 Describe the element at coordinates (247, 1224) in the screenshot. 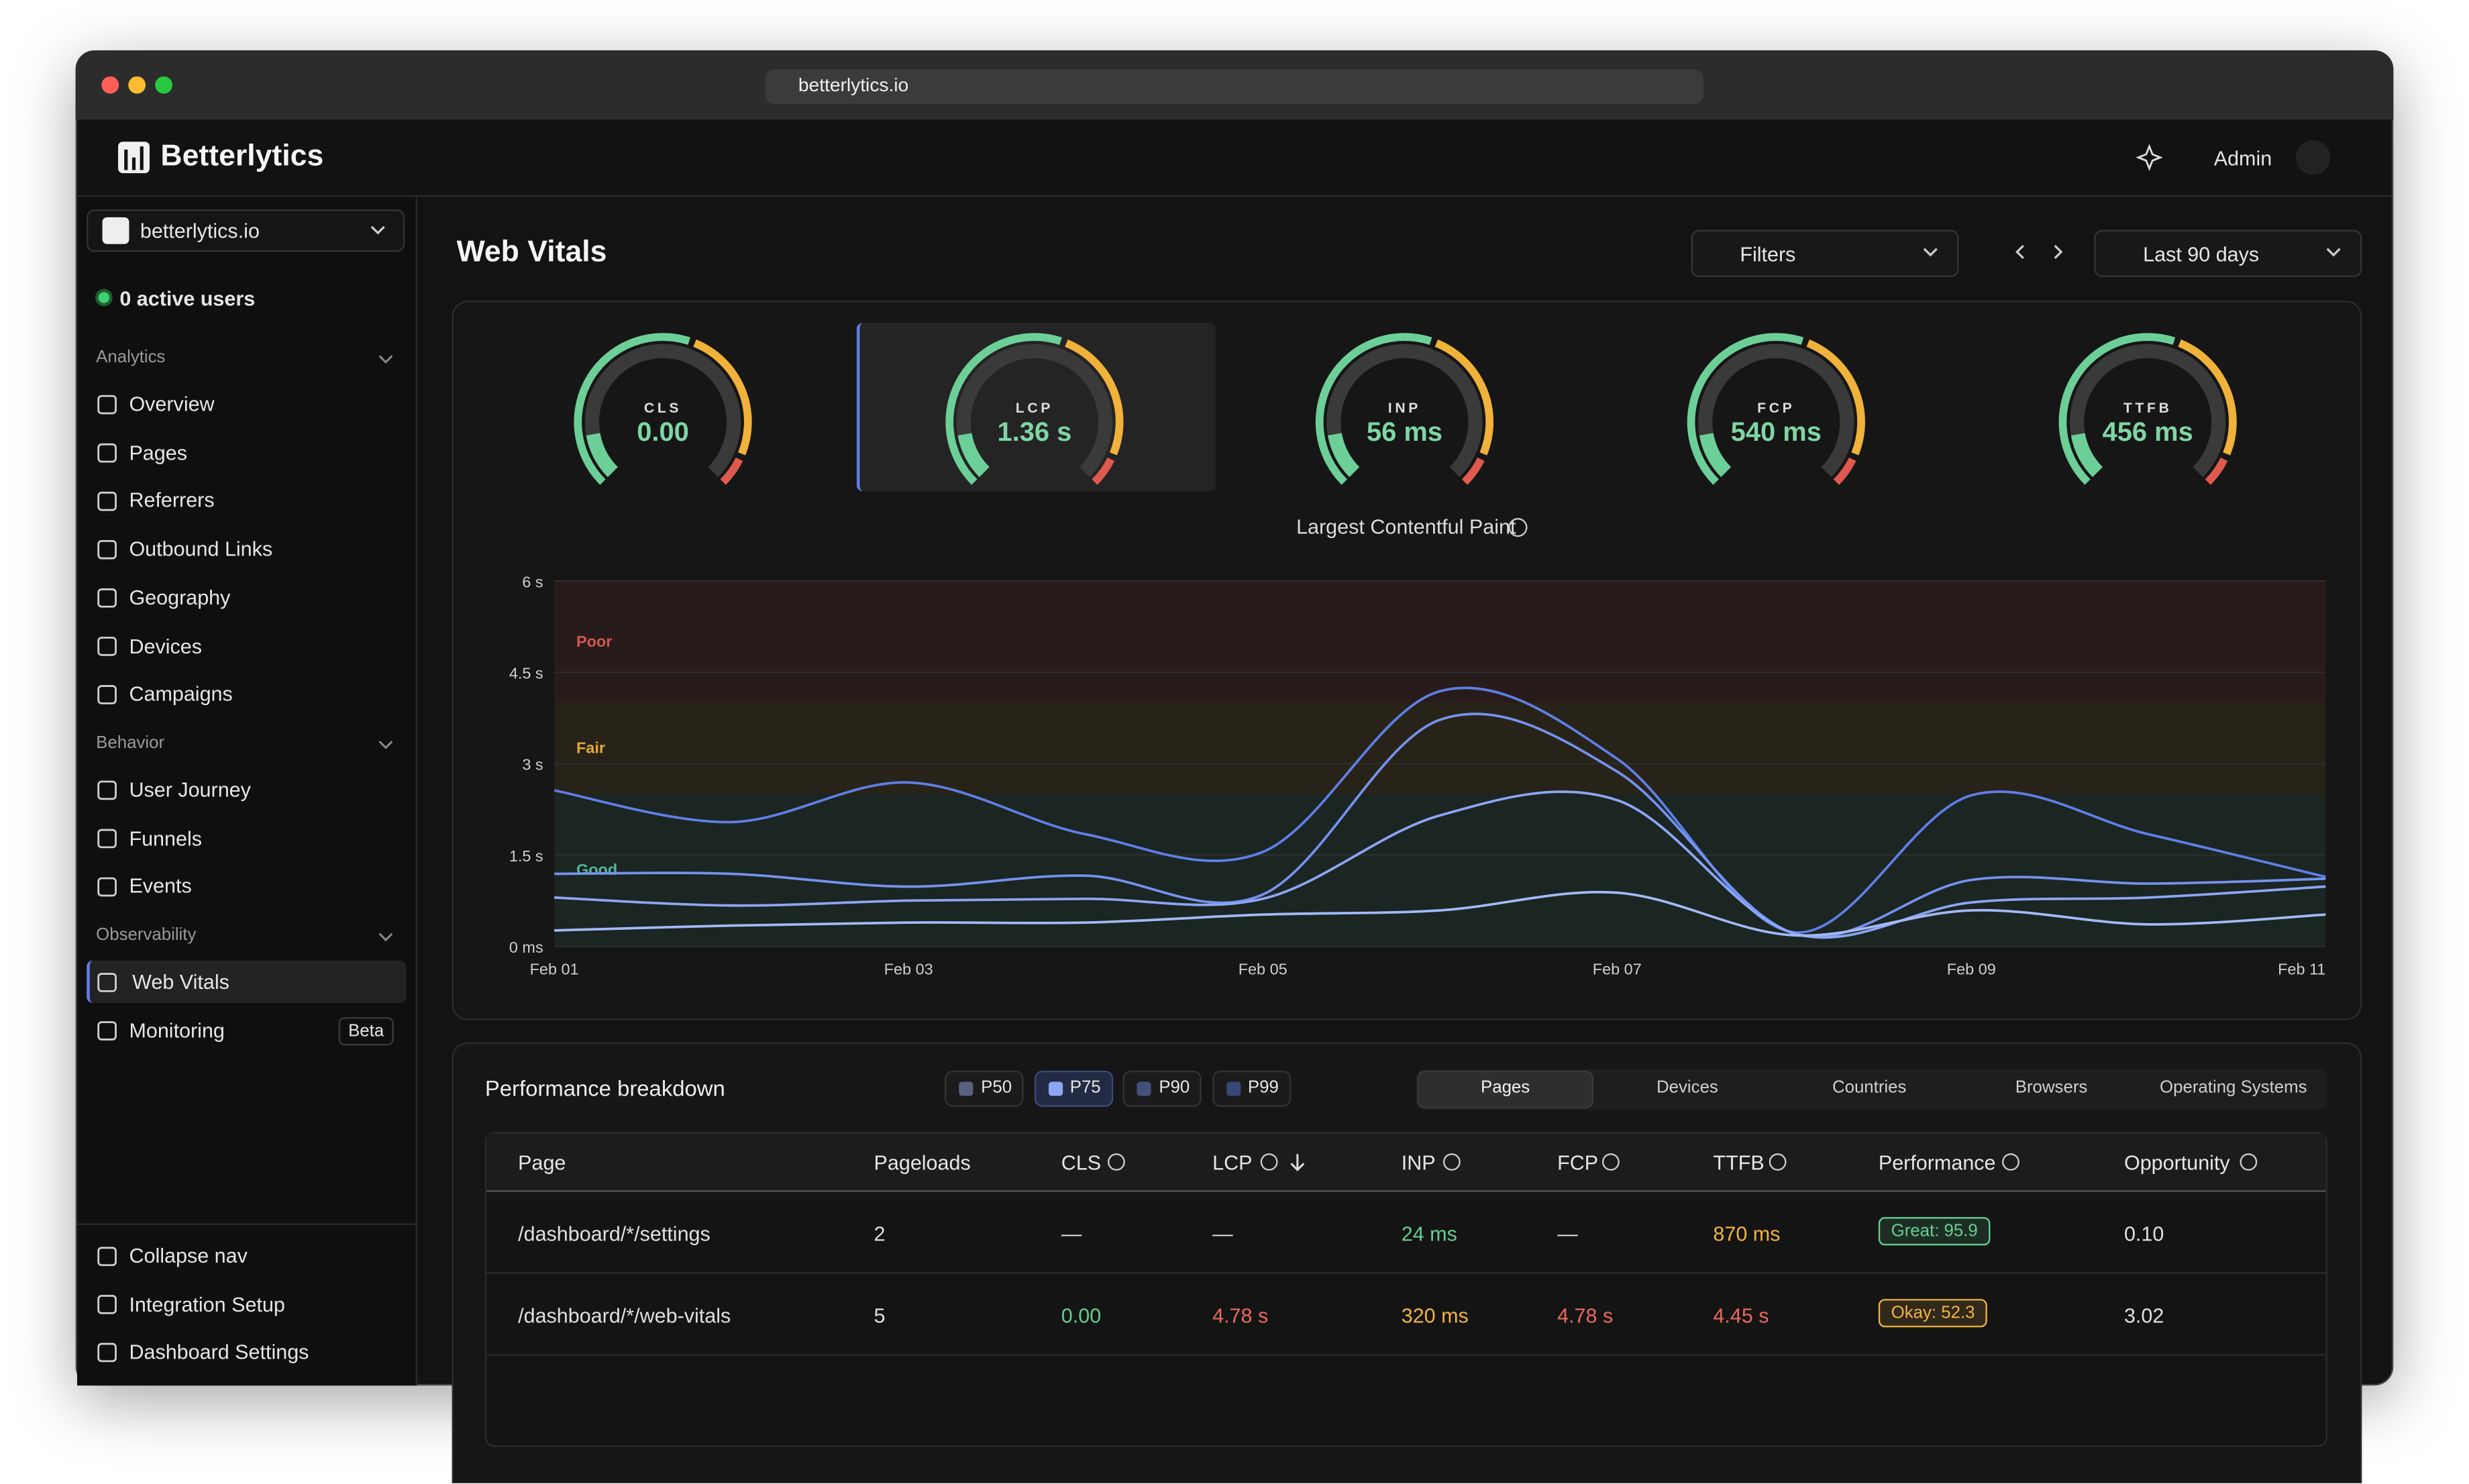

I see `sidebar-divider` at that location.